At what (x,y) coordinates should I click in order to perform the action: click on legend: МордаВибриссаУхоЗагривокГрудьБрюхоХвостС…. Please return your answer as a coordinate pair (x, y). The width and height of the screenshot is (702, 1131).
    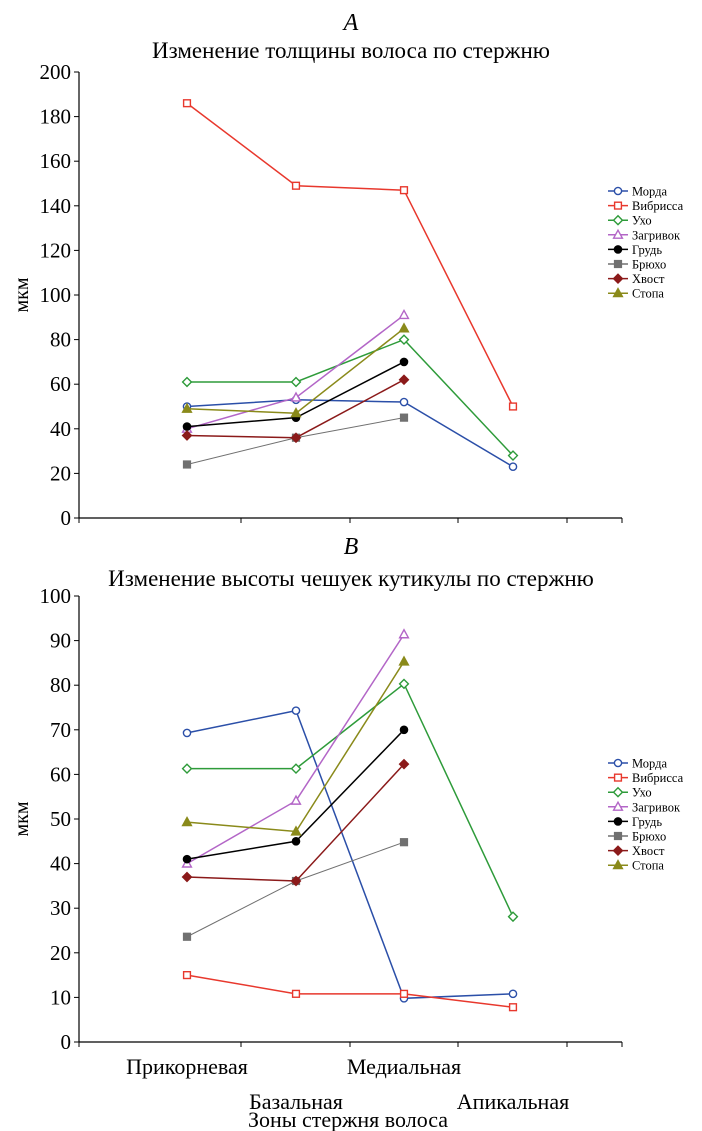
    Looking at the image, I should click on (646, 815).